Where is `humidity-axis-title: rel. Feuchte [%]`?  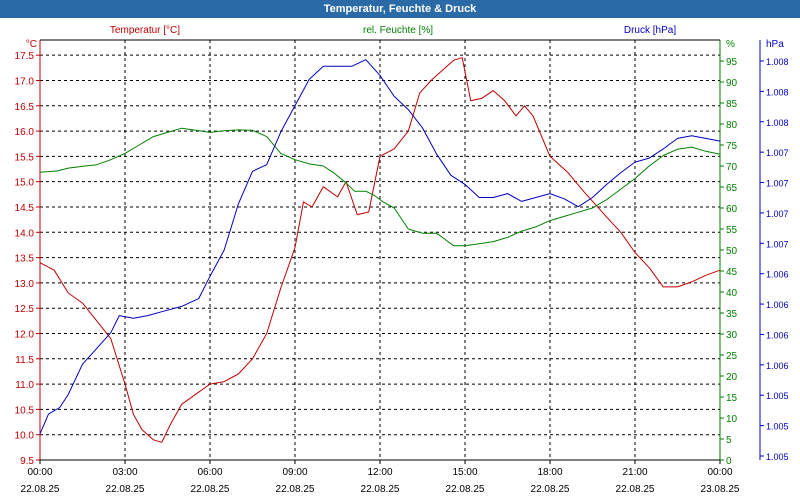
humidity-axis-title: rel. Feuchte [%] is located at coordinates (398, 30).